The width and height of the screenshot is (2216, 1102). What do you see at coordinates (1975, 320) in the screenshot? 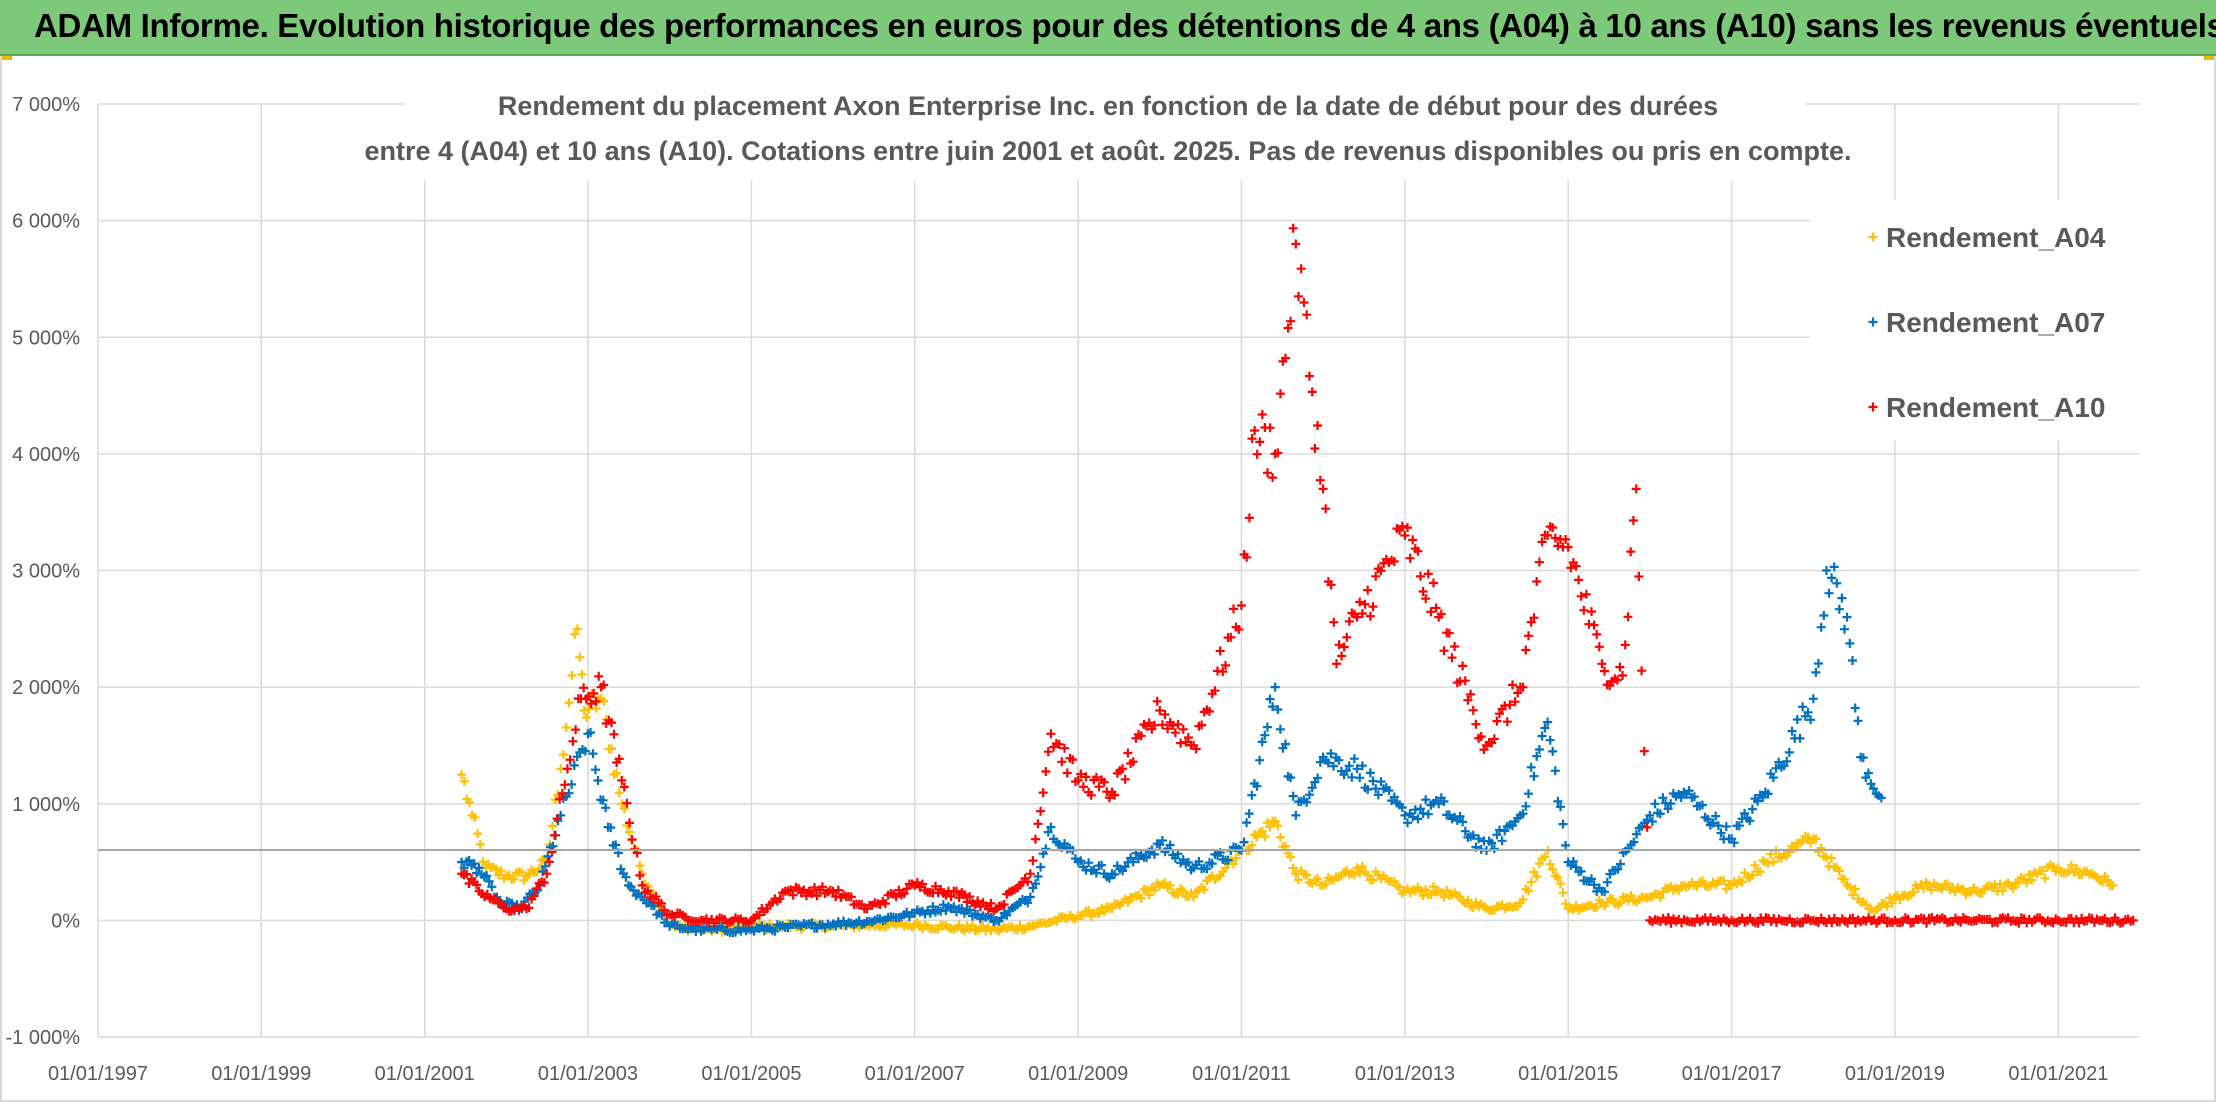
I see `legend: Rendement_A04 Rendement_A07 Rendement_A10` at bounding box center [1975, 320].